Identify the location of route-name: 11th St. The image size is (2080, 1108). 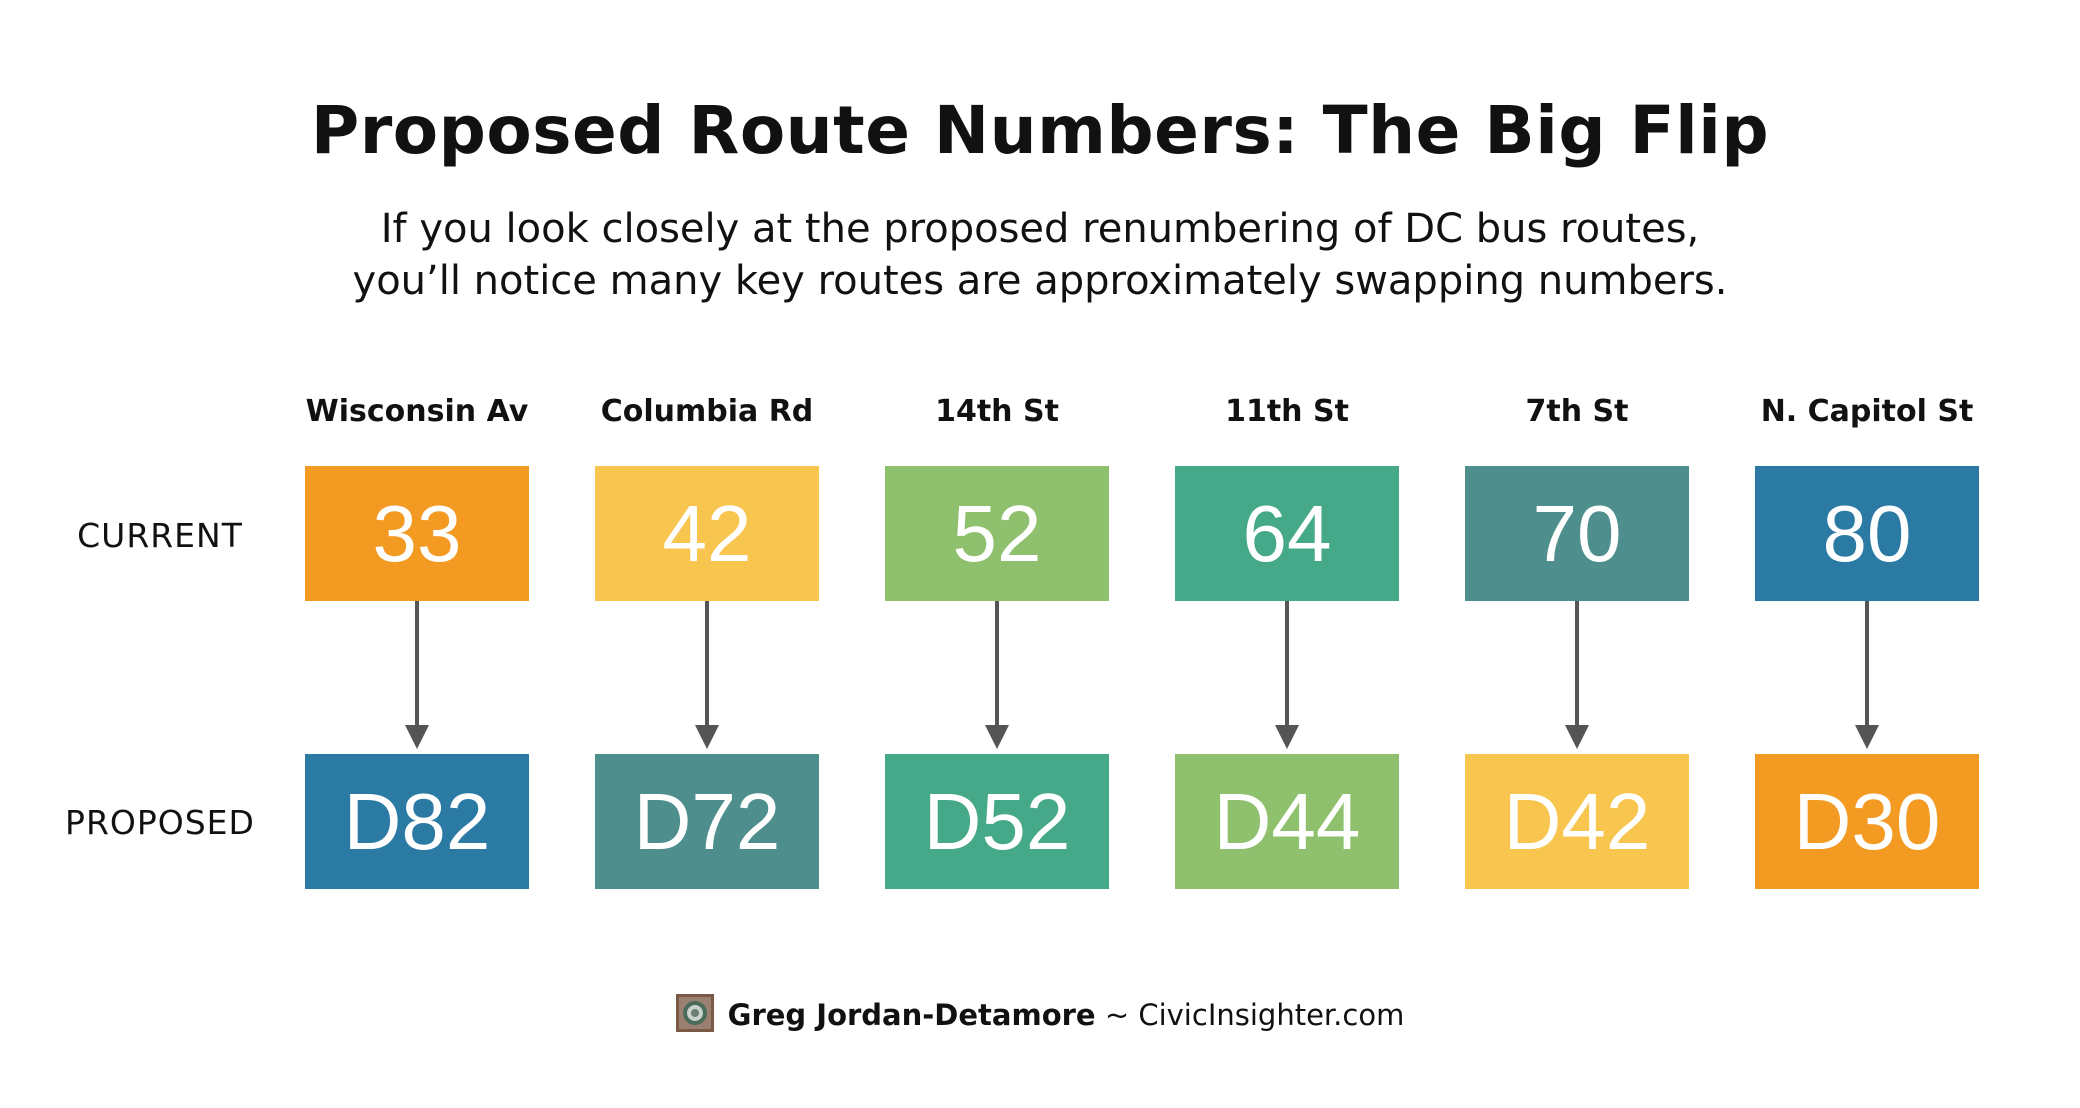
(1287, 411).